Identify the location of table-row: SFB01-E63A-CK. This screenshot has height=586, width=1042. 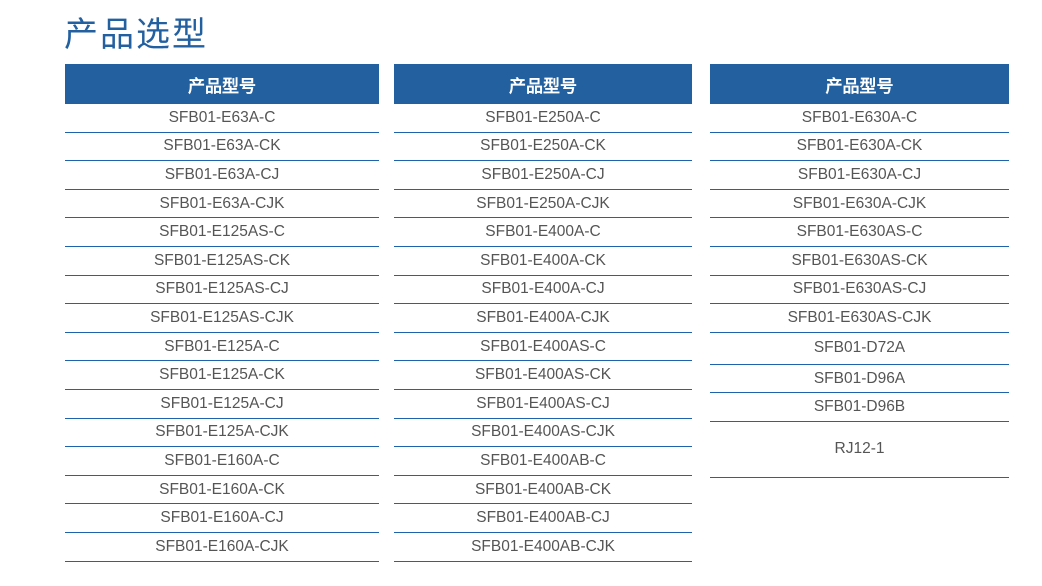
(222, 147).